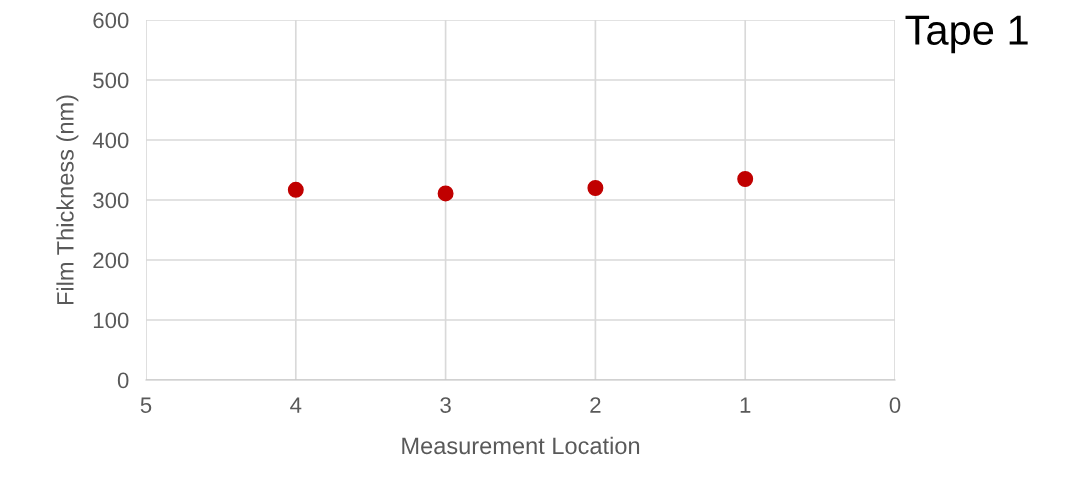 The image size is (1067, 482). Describe the element at coordinates (67, 200) in the screenshot. I see `y-axis-title: Film Thickness (nm)` at that location.